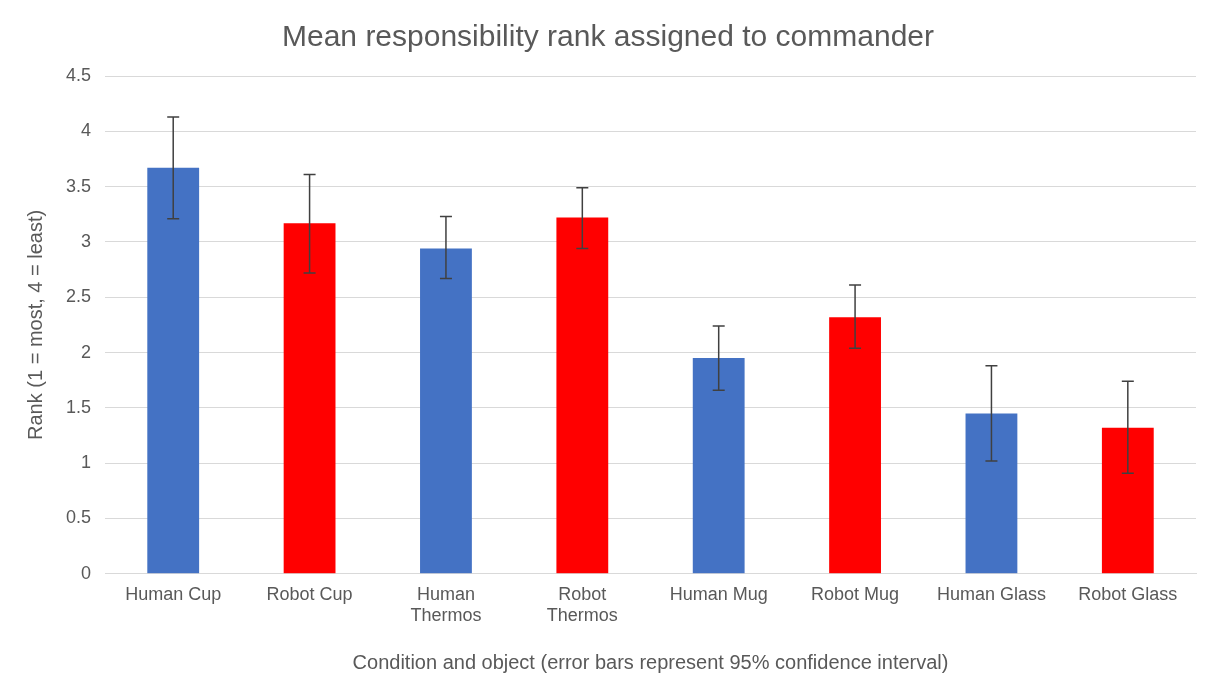  Describe the element at coordinates (86, 130) in the screenshot. I see `y-tick-label: 4` at that location.